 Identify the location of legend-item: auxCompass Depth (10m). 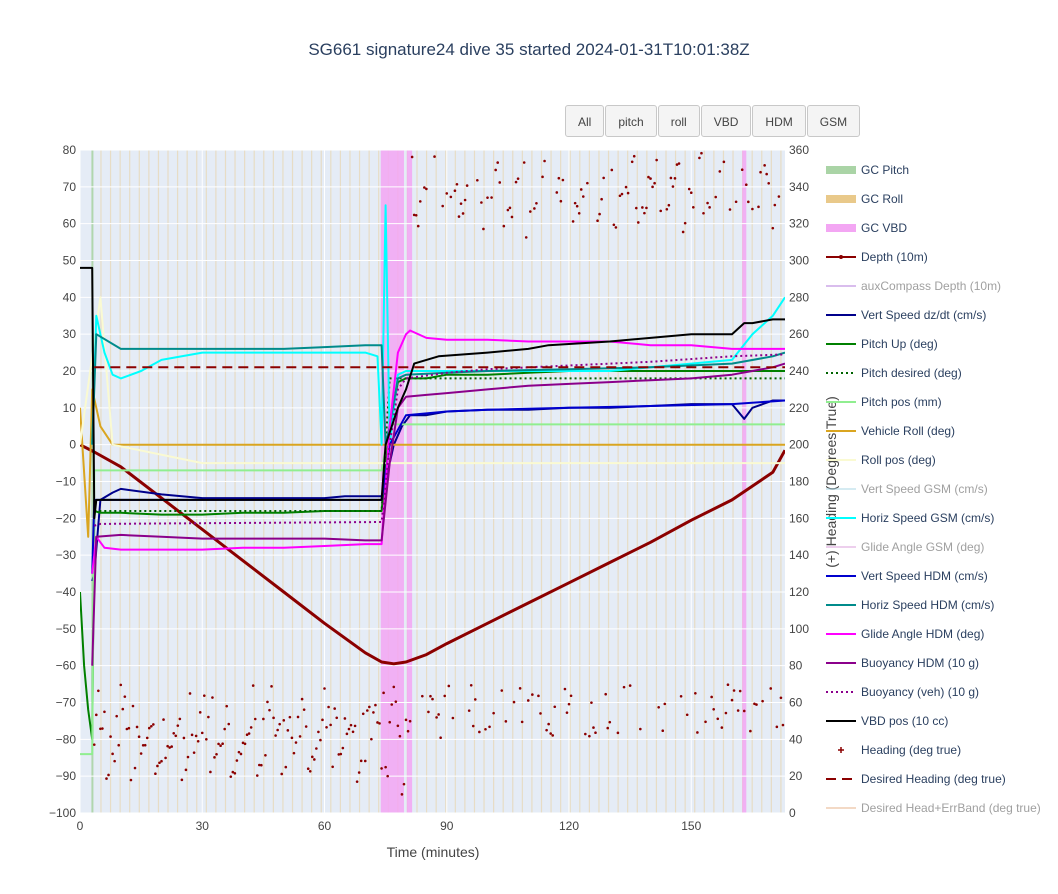
(940, 285).